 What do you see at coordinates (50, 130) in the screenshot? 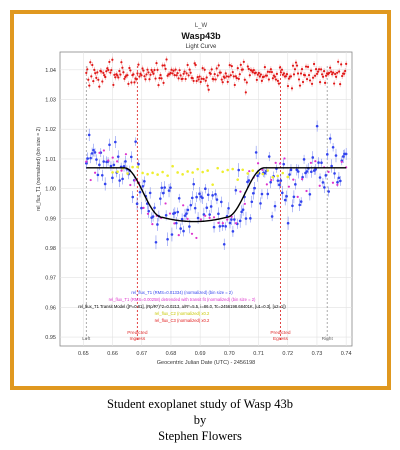
I see `y-tick-label: 1.02` at bounding box center [50, 130].